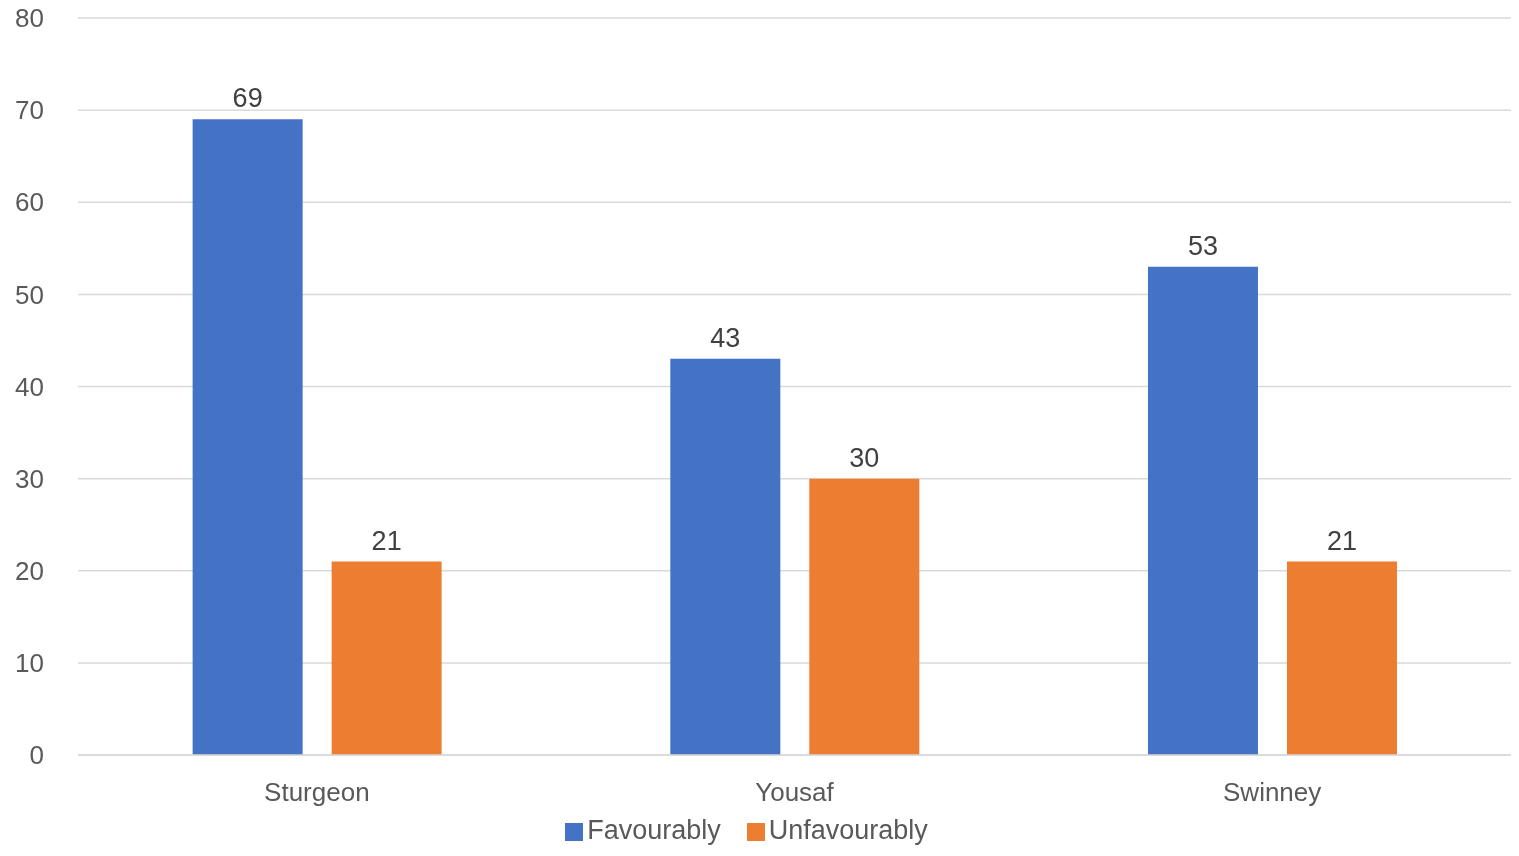 This screenshot has height=856, width=1519. What do you see at coordinates (29, 110) in the screenshot?
I see `y-tick-label: 70` at bounding box center [29, 110].